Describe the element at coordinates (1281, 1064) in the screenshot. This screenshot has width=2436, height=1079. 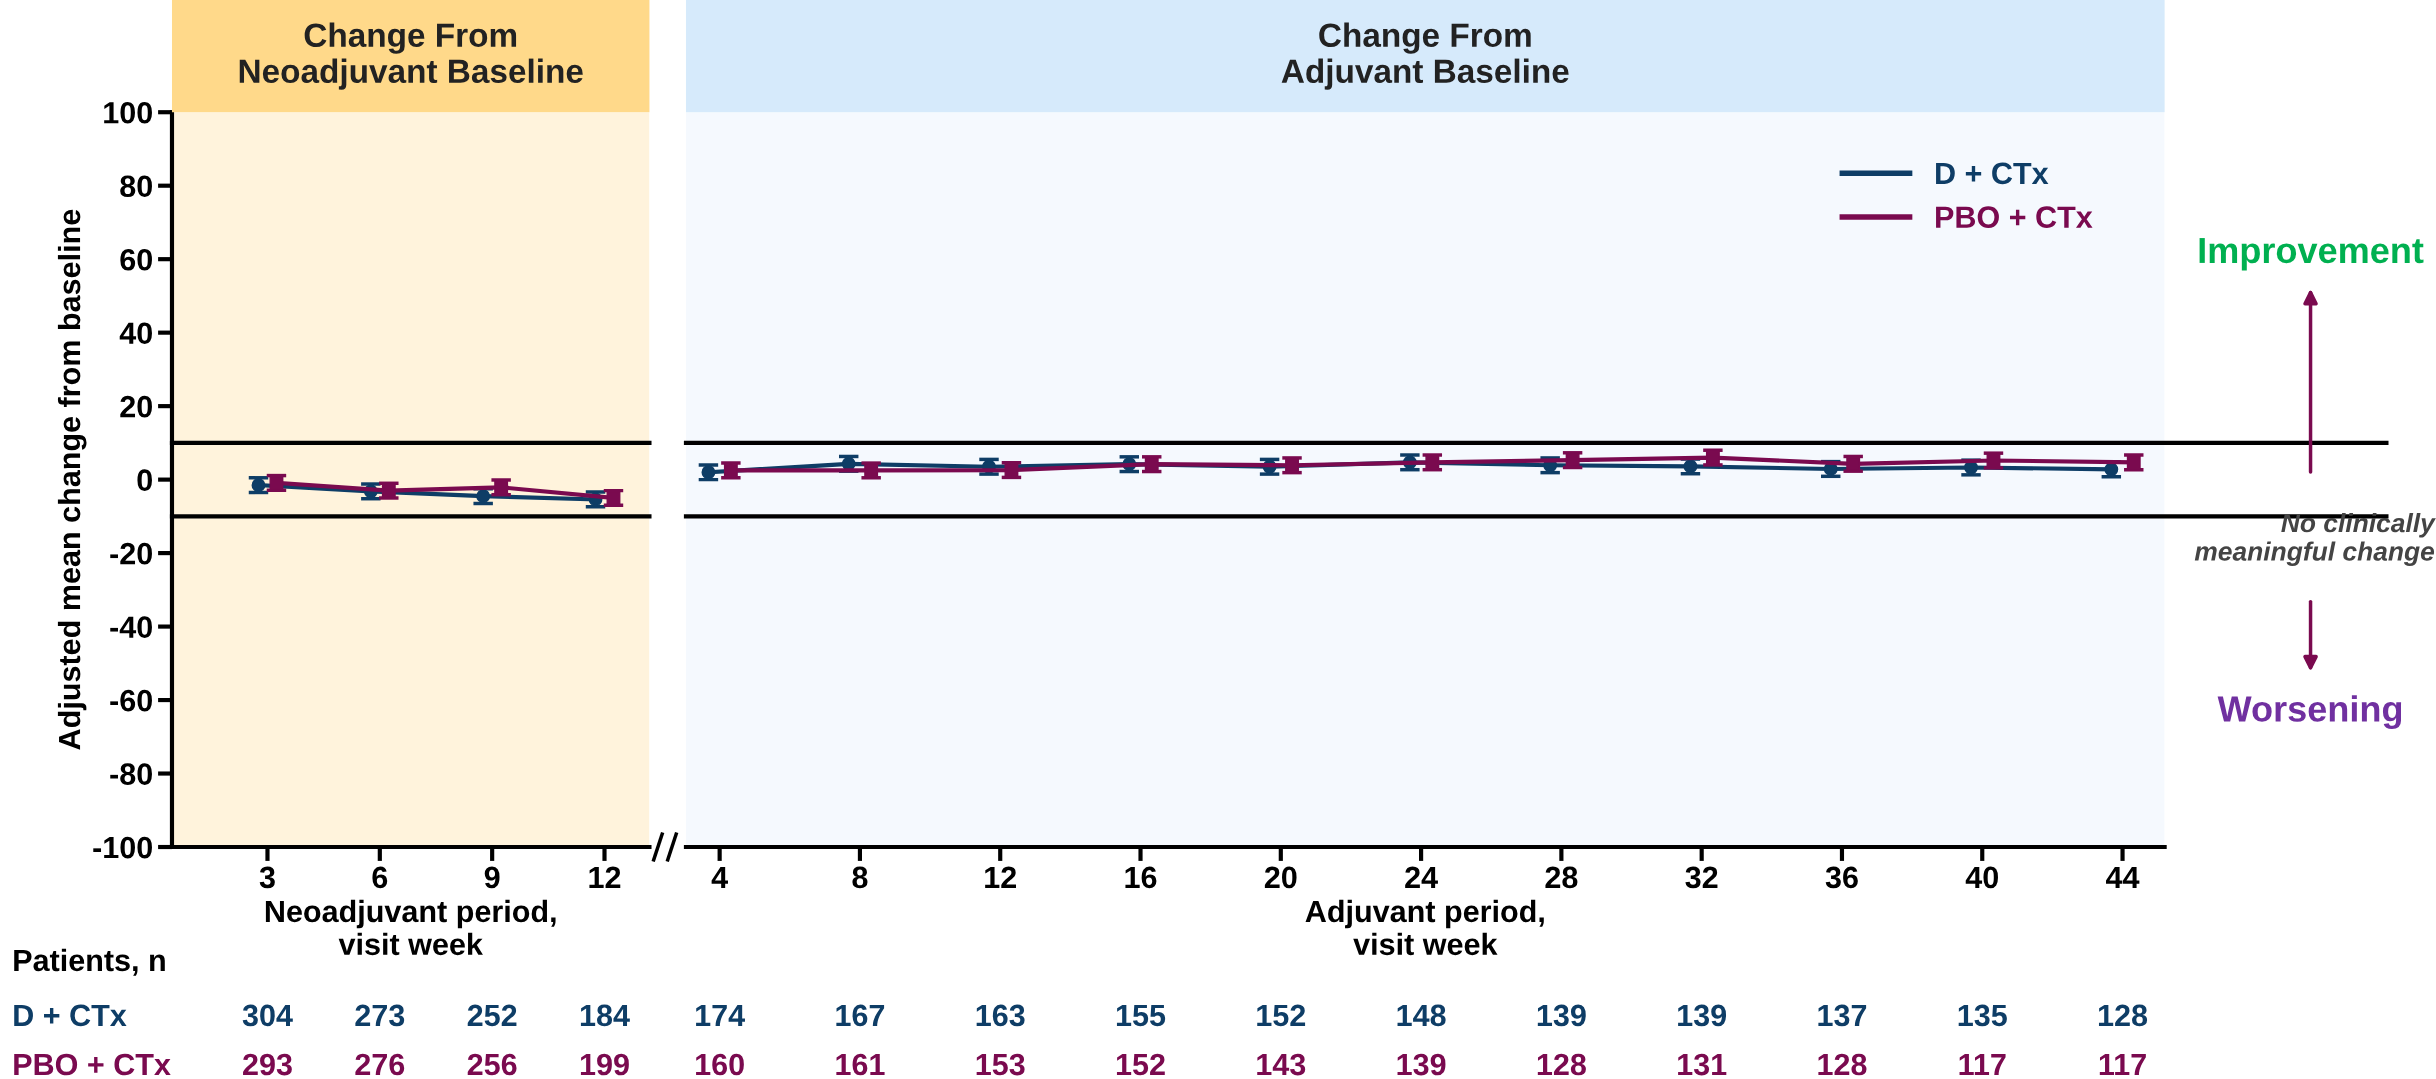
I see `text: 143` at that location.